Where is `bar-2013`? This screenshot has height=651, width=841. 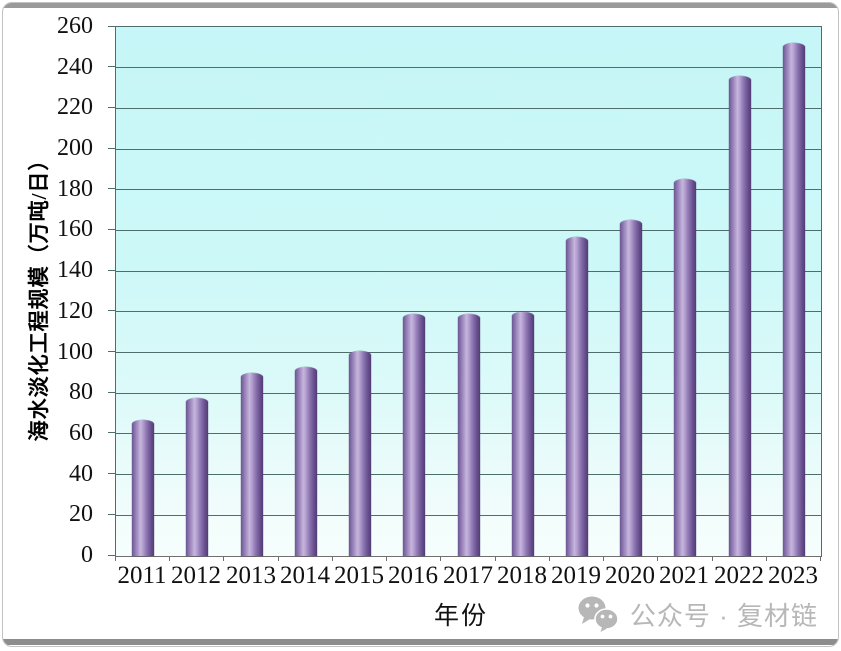 bar-2013 is located at coordinates (252, 464).